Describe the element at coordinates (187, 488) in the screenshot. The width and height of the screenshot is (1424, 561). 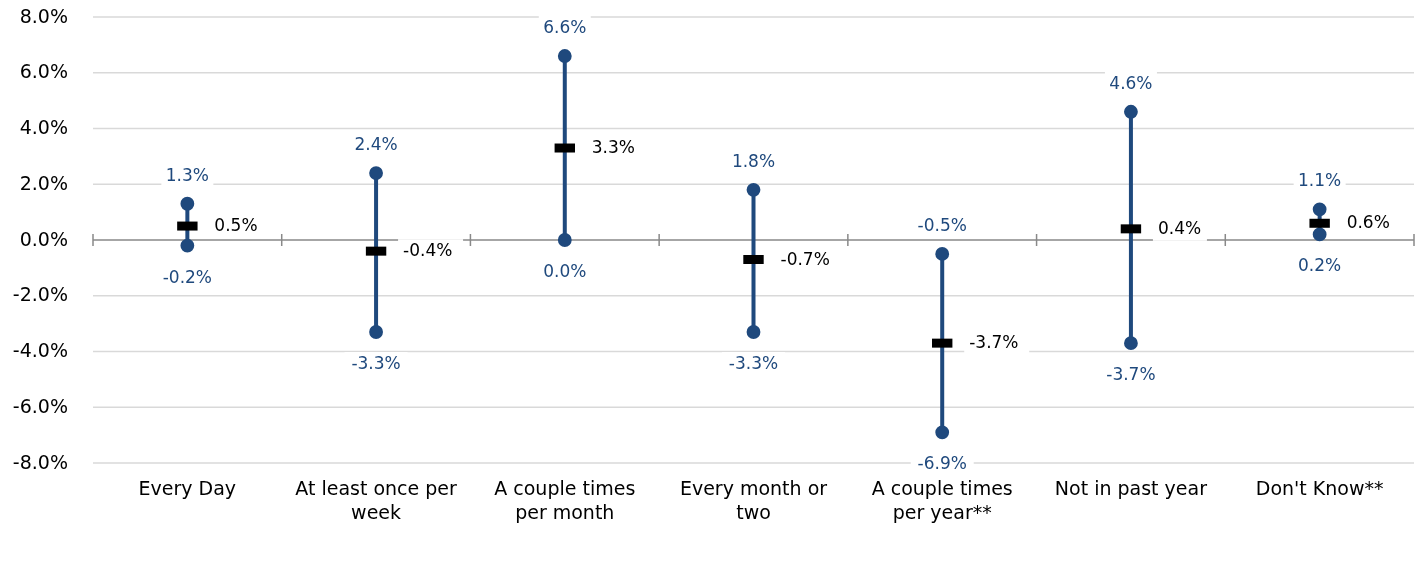
I see `x-tick-label: Every Day` at that location.